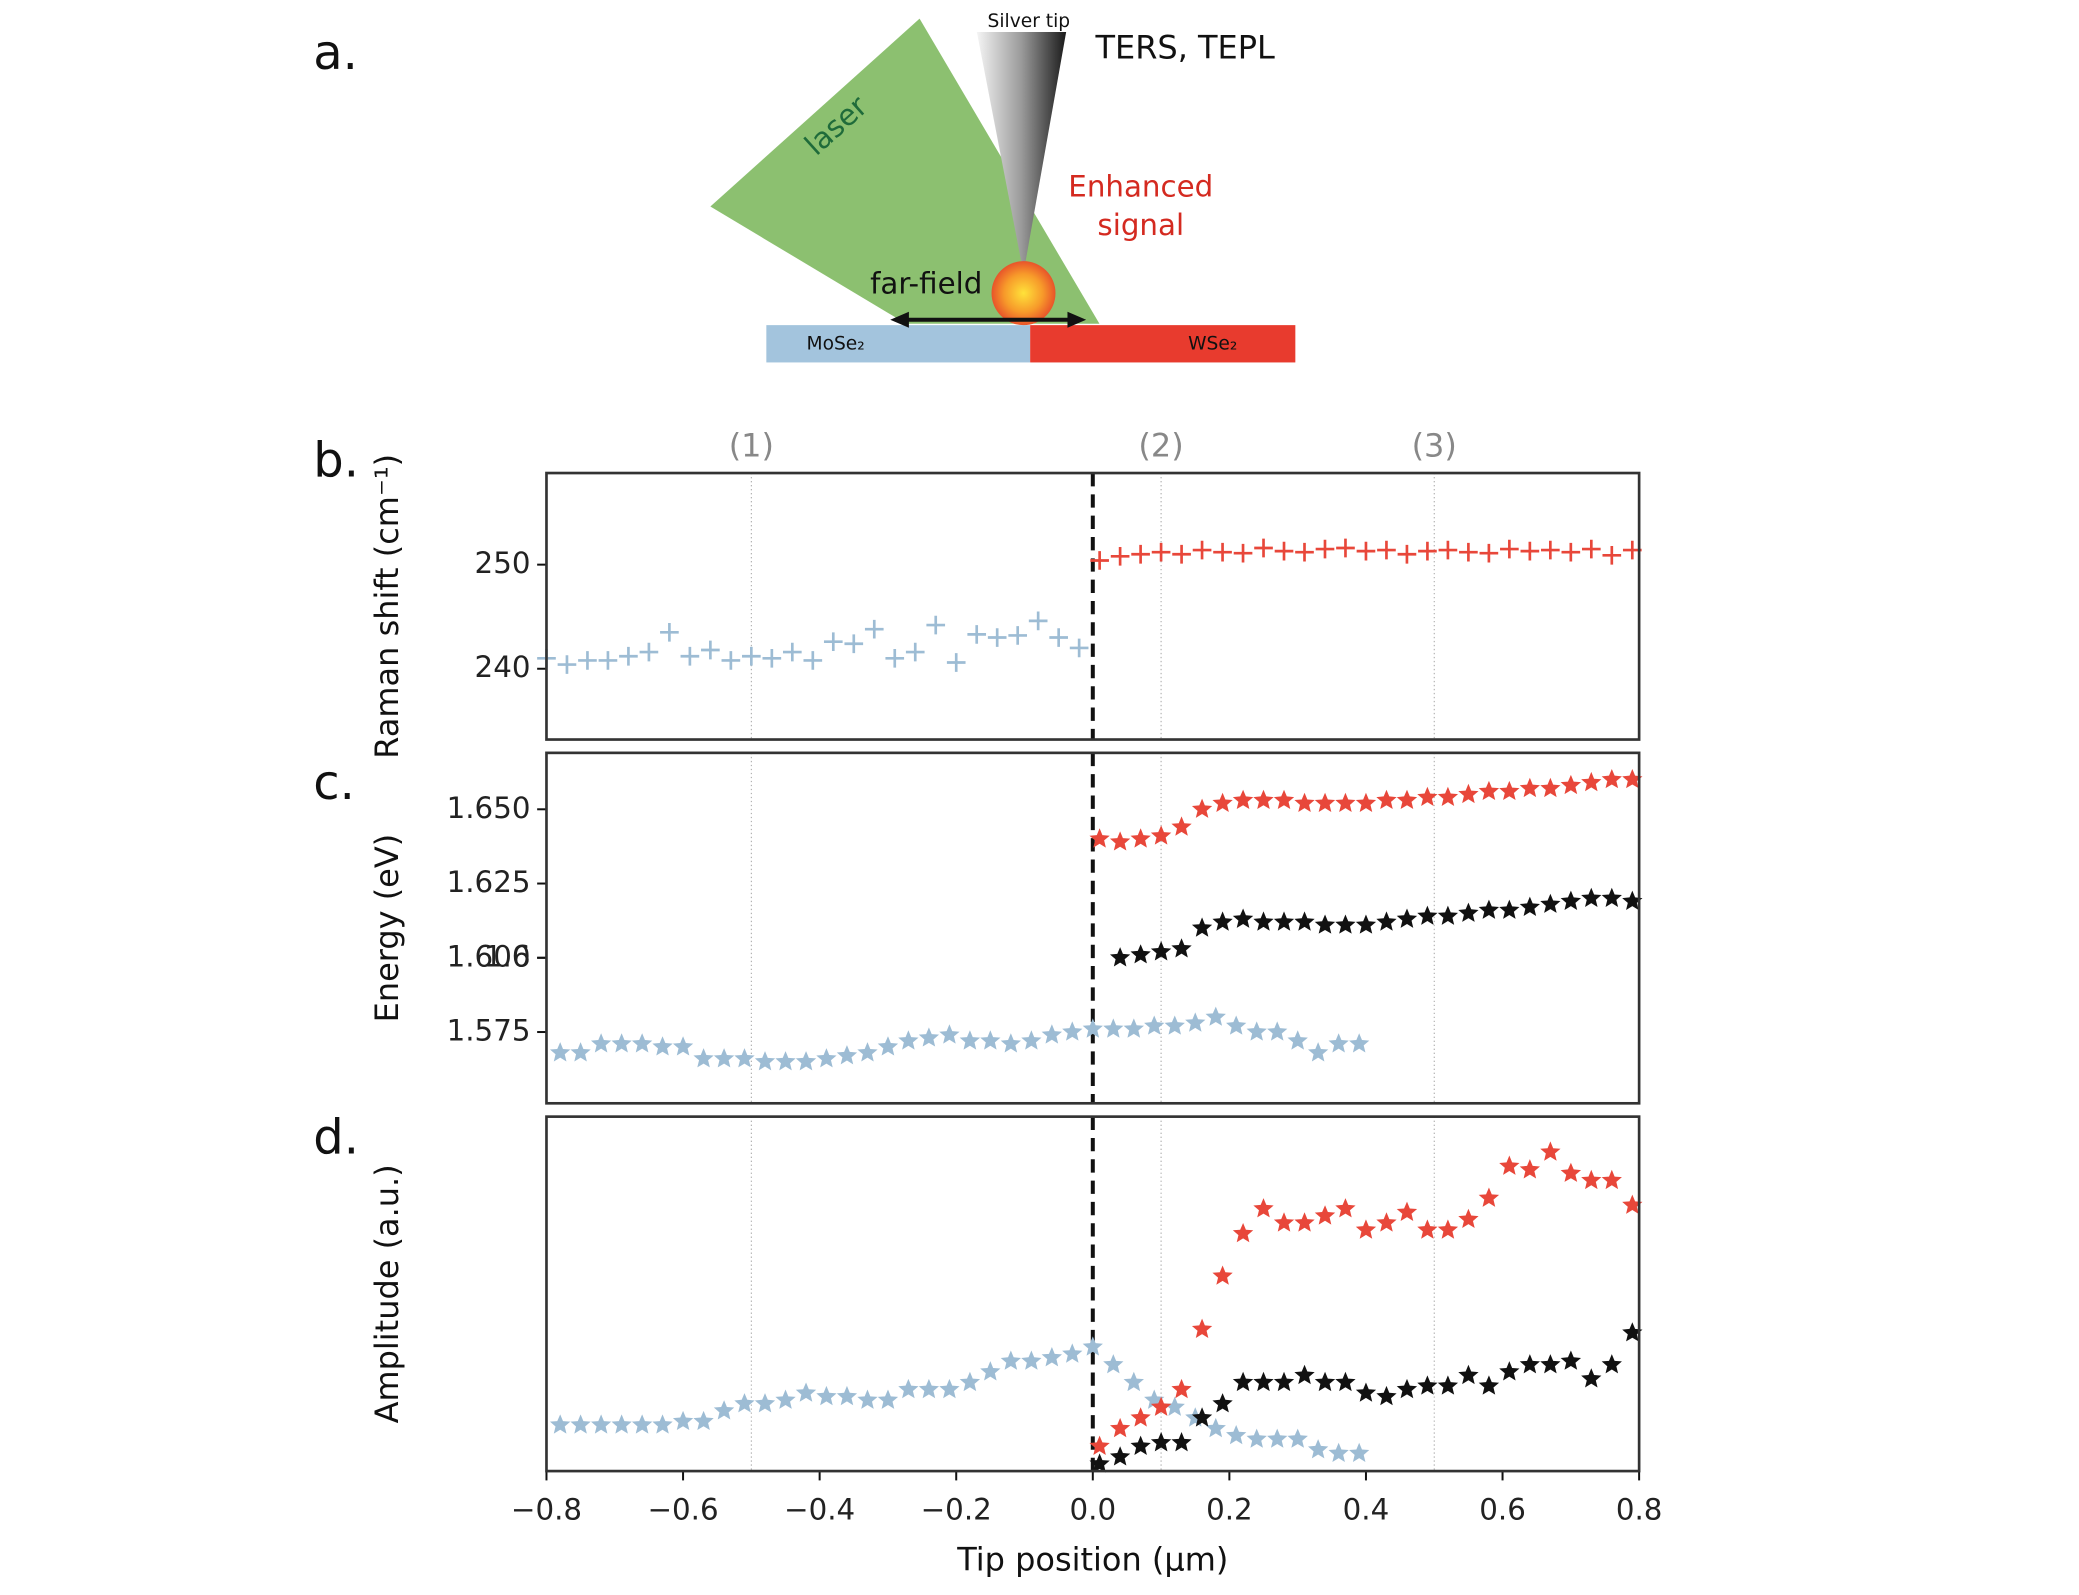 The width and height of the screenshot is (2079, 1595). Describe the element at coordinates (387, 1293) in the screenshot. I see `y-axis-label: Amplitude (a.u.)` at that location.